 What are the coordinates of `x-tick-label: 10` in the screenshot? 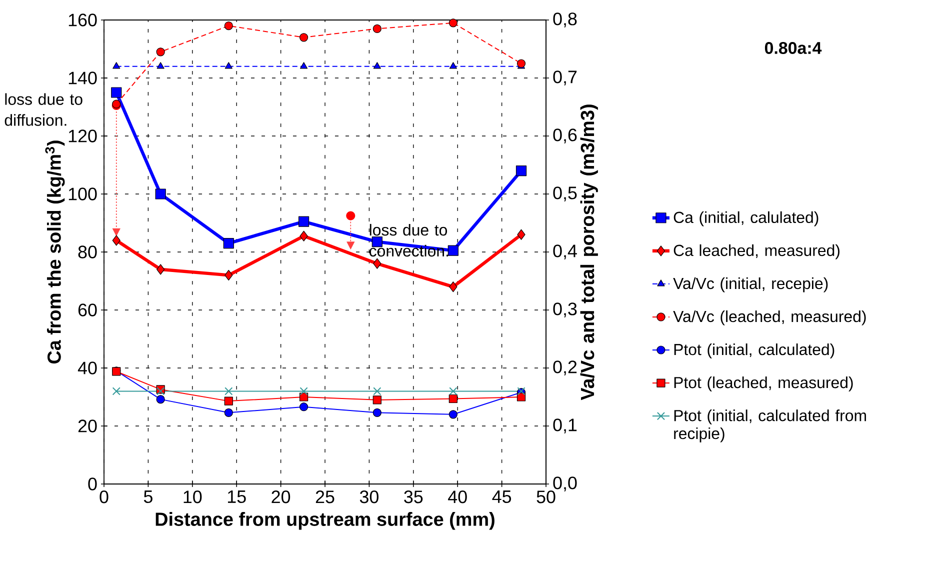 It's located at (193, 497).